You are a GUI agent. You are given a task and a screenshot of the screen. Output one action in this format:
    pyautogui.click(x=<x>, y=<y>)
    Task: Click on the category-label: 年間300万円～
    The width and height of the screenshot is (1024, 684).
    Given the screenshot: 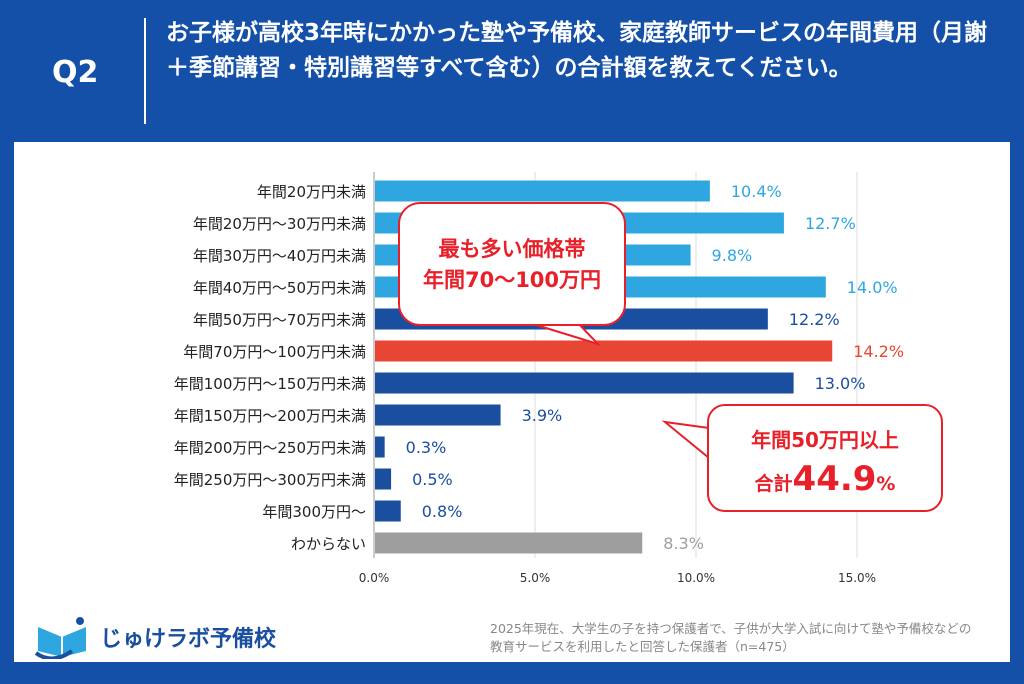 What is the action you would take?
    pyautogui.click(x=314, y=512)
    